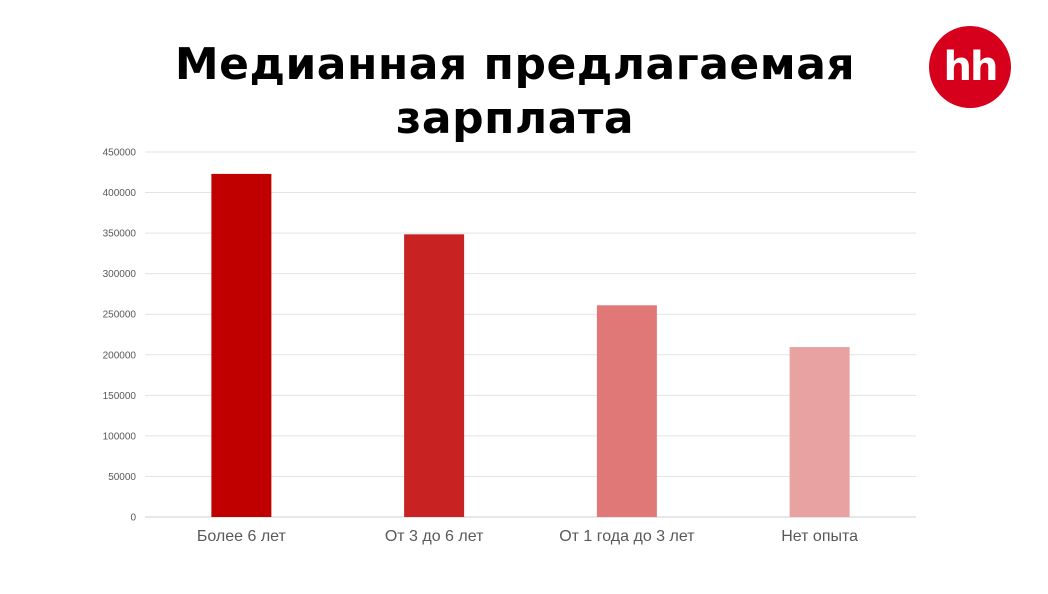  What do you see at coordinates (120, 355) in the screenshot?
I see `y-tick-label: 200000` at bounding box center [120, 355].